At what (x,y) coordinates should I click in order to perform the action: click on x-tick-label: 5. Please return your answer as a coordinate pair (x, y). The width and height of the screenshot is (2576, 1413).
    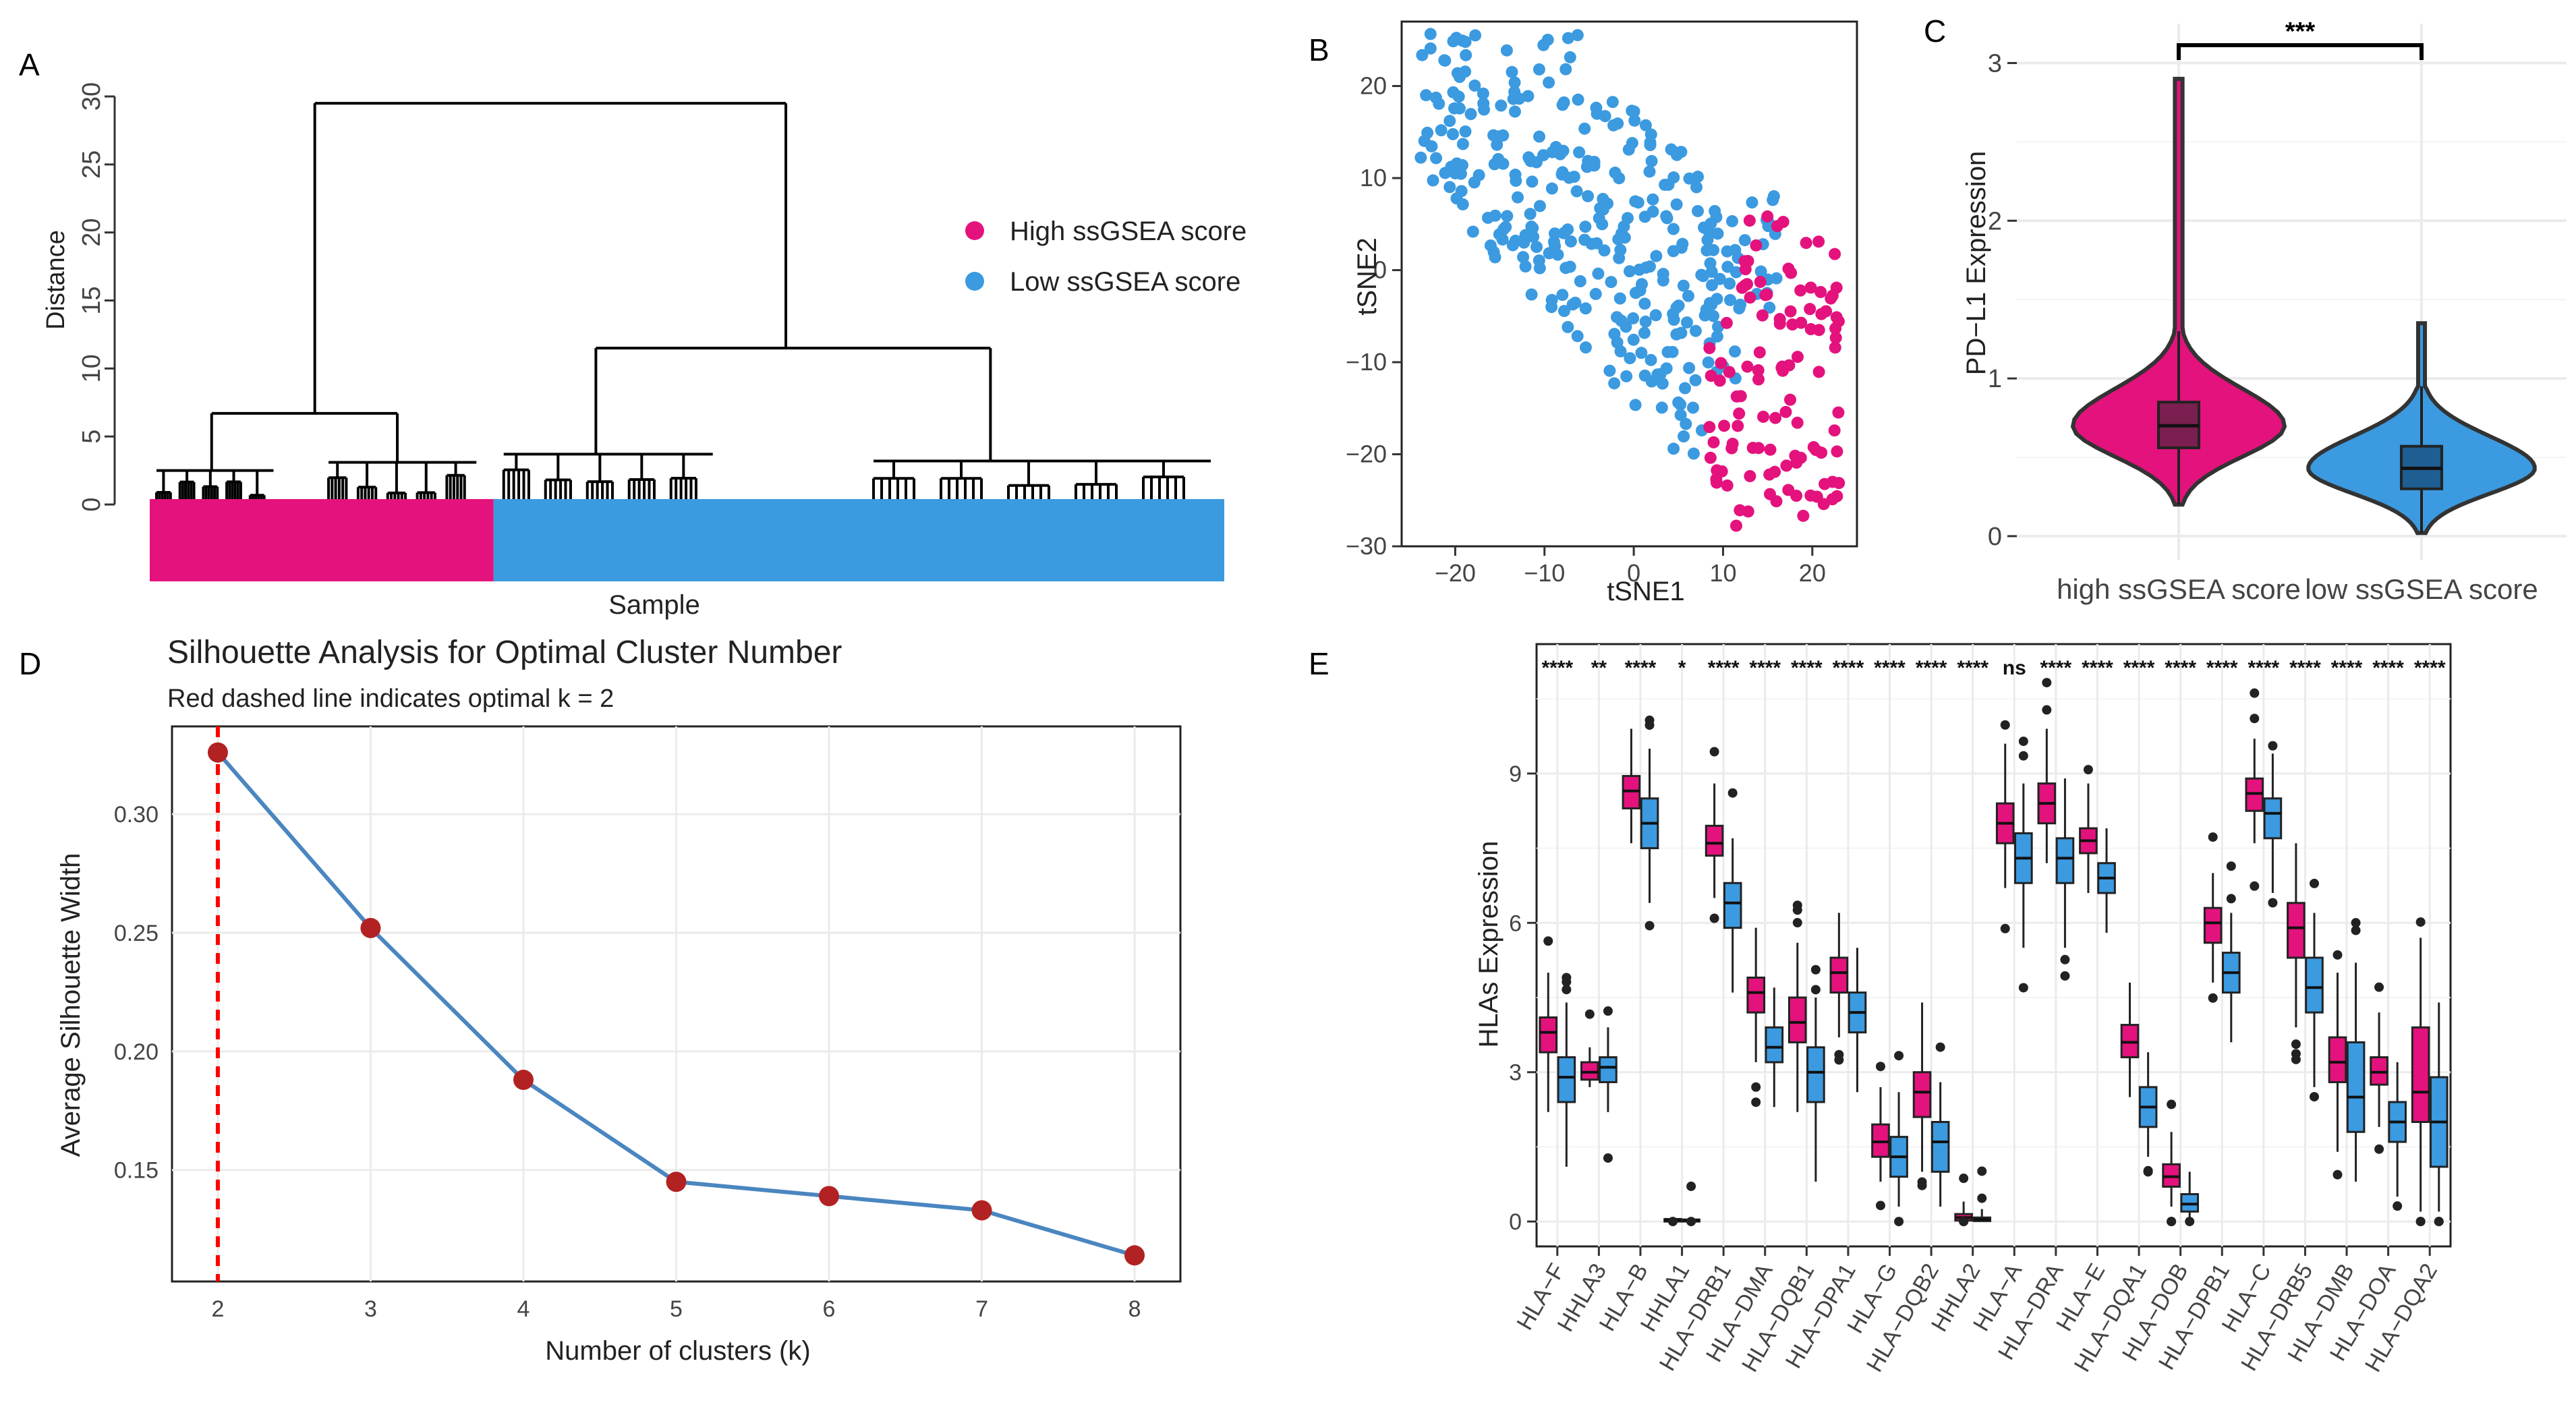
    Looking at the image, I should click on (676, 1309).